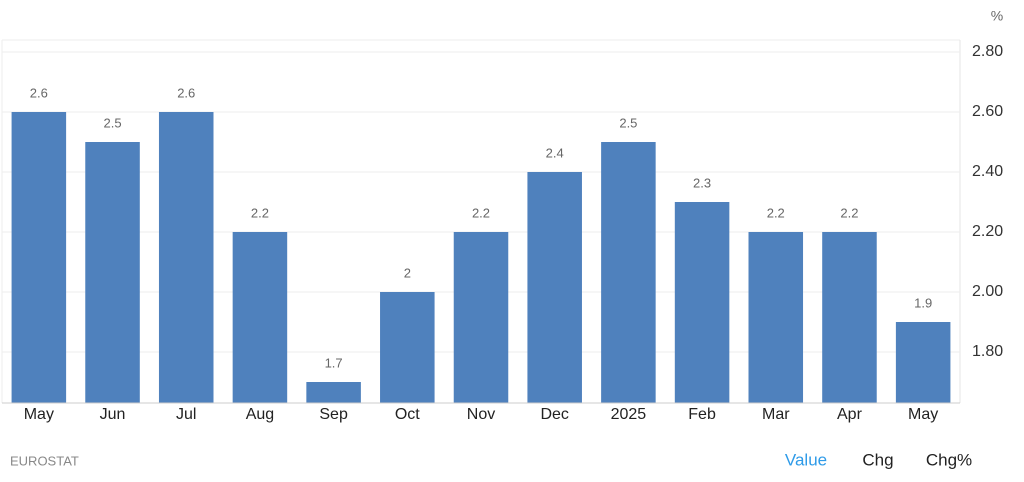  I want to click on x-tick-label: 2025, so click(629, 414).